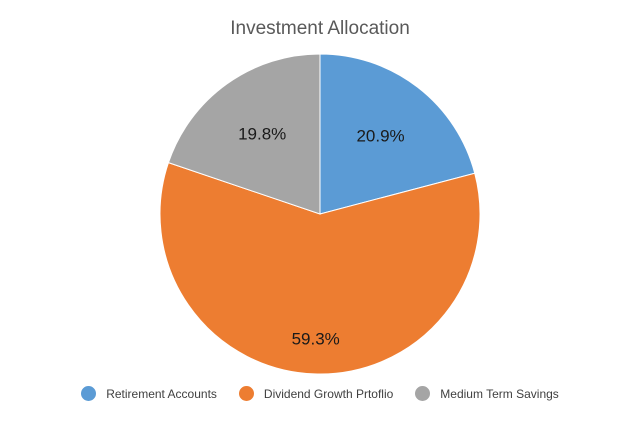 This screenshot has width=640, height=426. Describe the element at coordinates (321, 236) in the screenshot. I see `pie-labels: 20.9% 59.3% 19.8%` at that location.